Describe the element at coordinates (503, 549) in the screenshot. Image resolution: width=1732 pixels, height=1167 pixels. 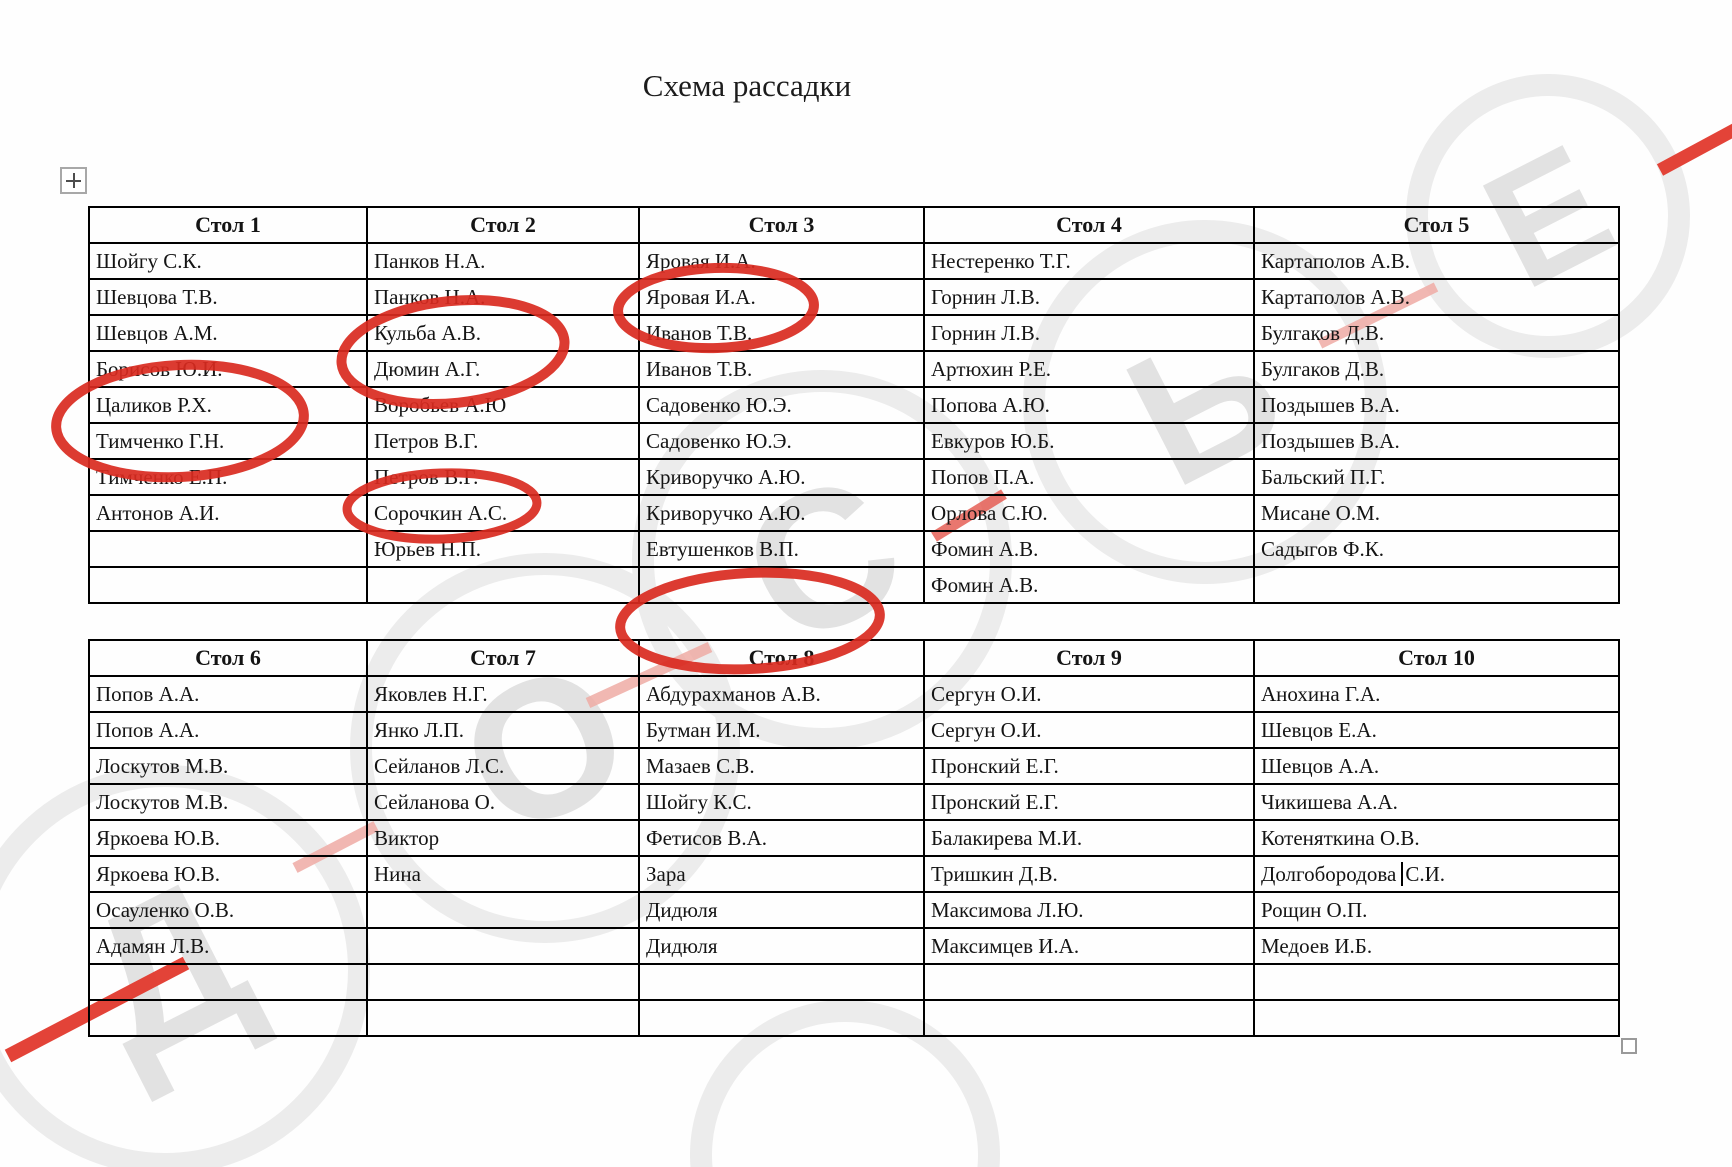
I see `seat-cell: Юрьев Н.П.` at that location.